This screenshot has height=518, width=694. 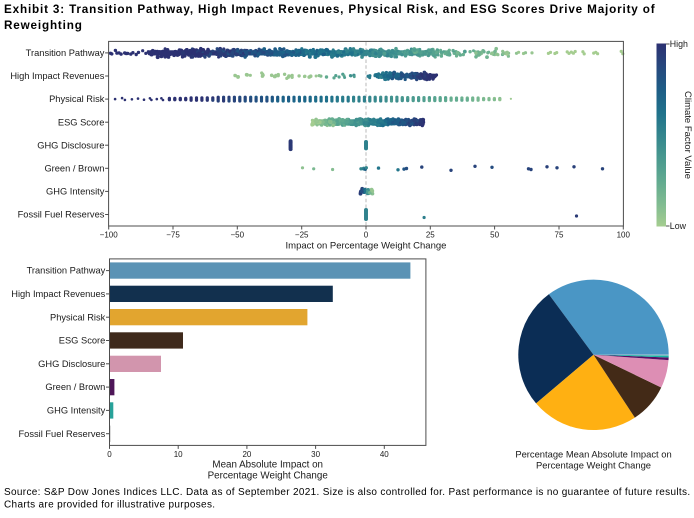 I want to click on svg-text: 30, so click(x=315, y=454).